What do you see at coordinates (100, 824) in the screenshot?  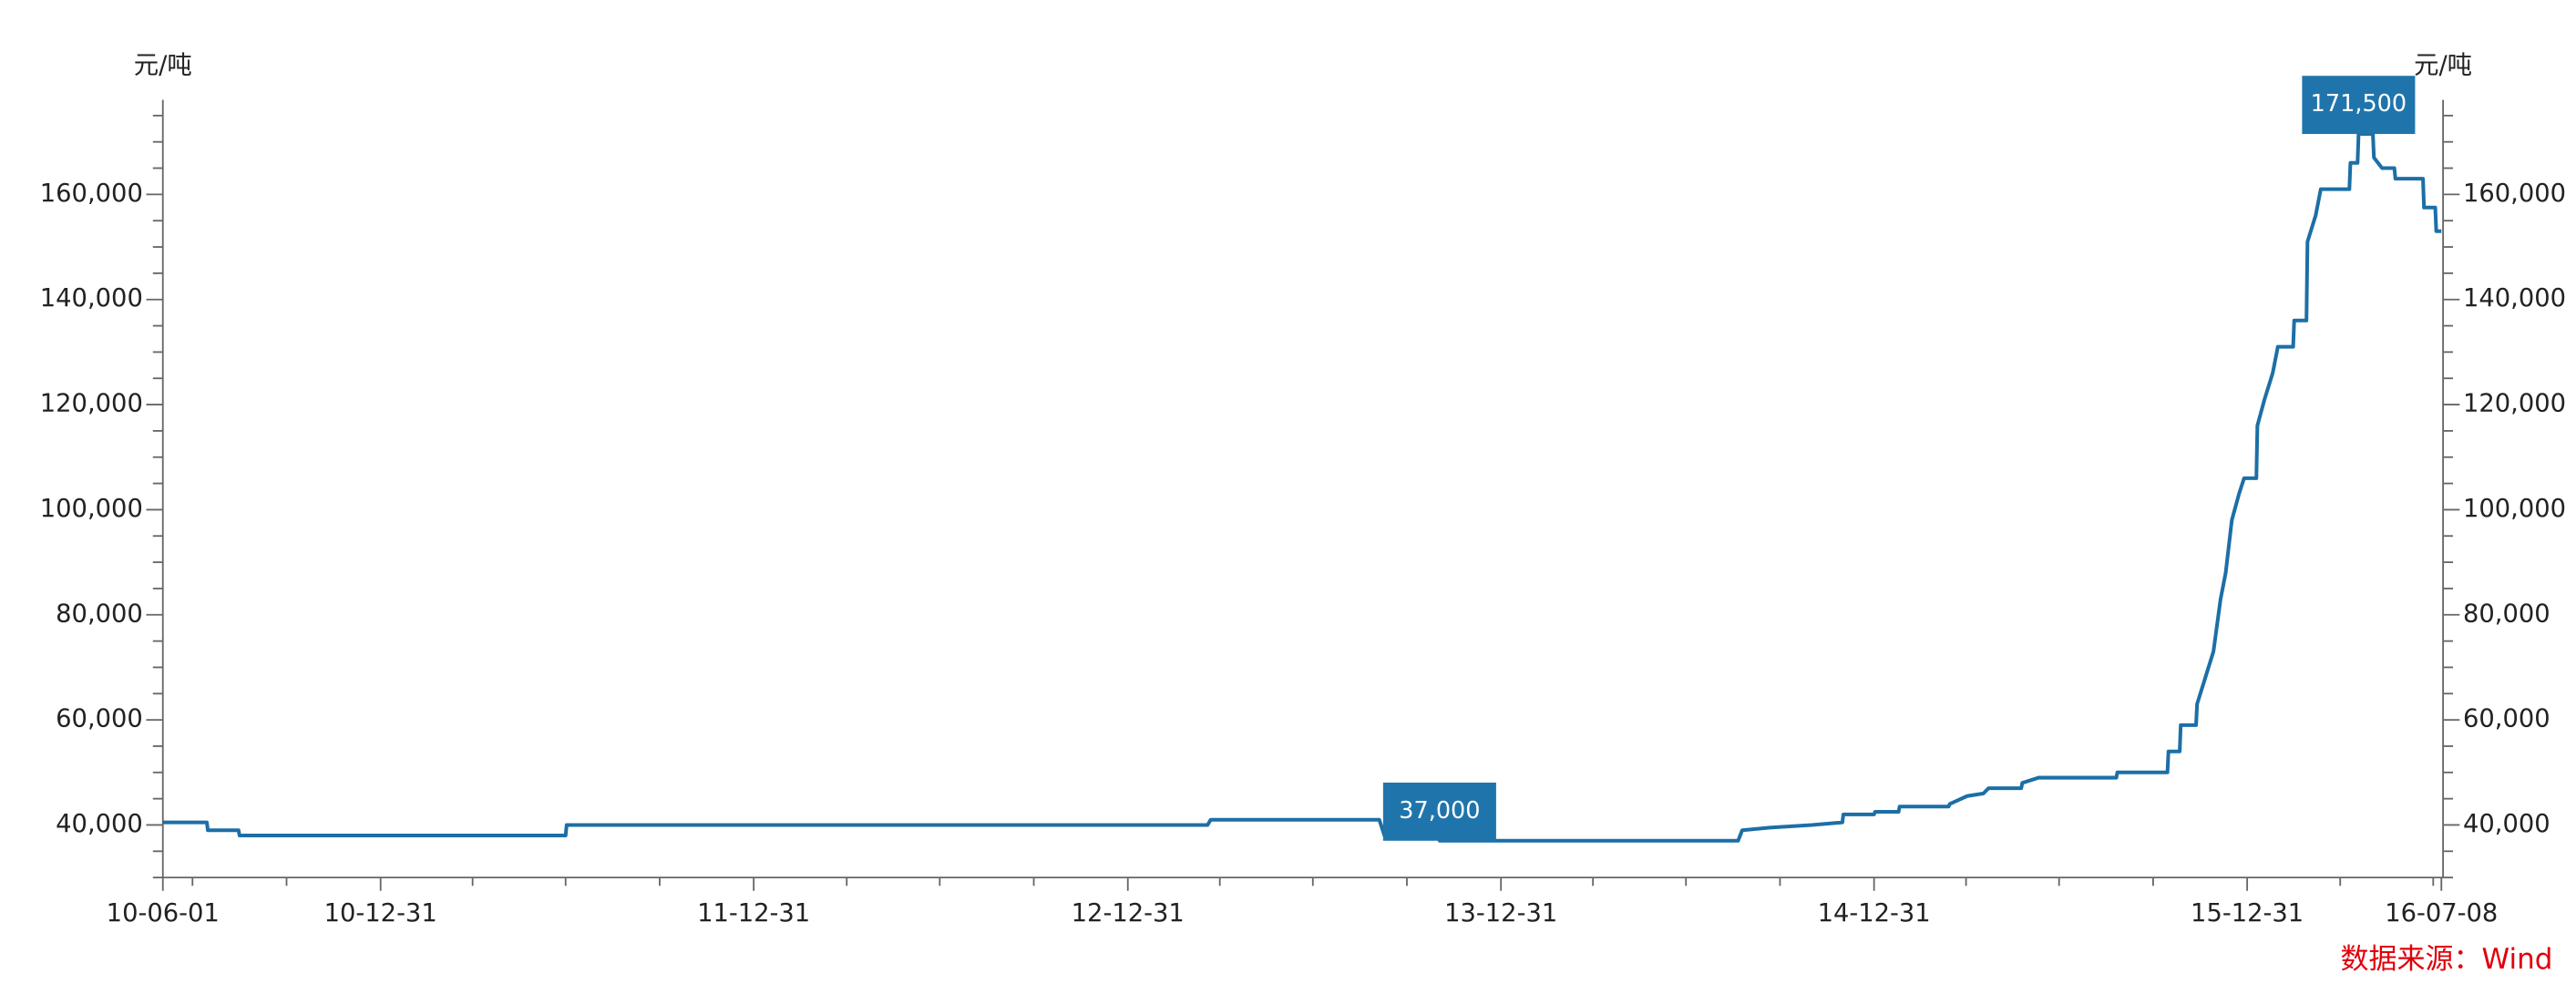 I see `y-tick-label: 40,000` at bounding box center [100, 824].